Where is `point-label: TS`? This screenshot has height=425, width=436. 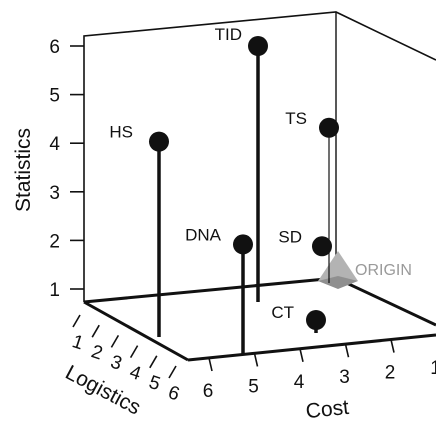 point-label: TS is located at coordinates (296, 118).